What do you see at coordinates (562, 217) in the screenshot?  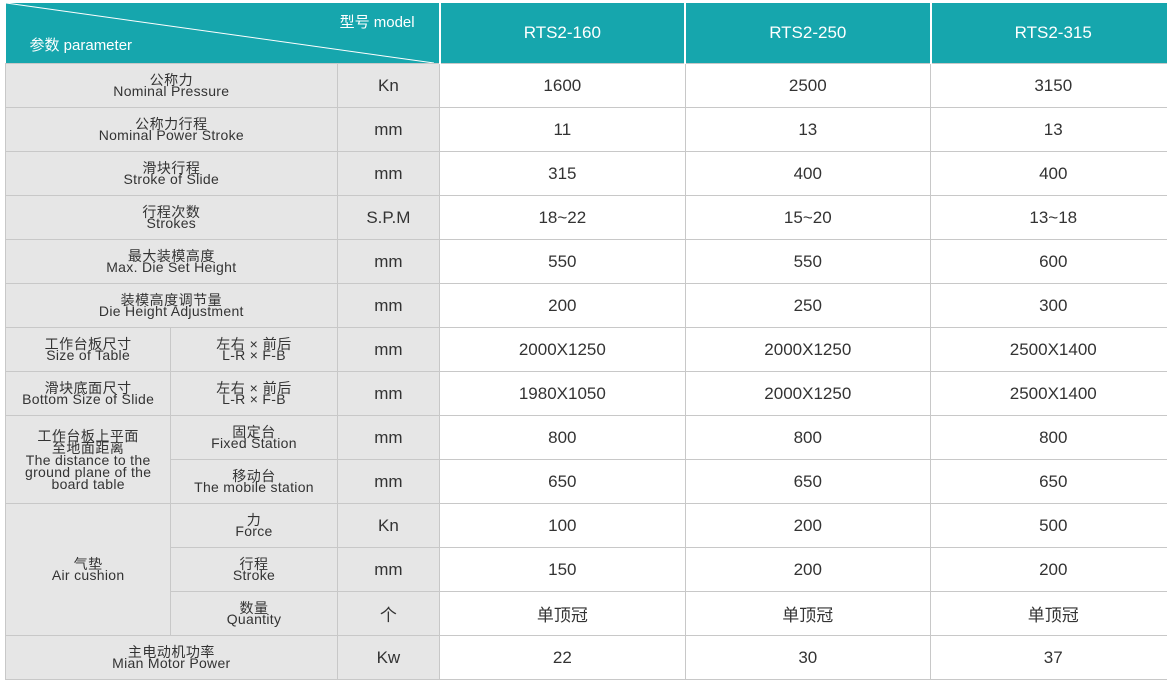 I see `value-cell: 18~22` at bounding box center [562, 217].